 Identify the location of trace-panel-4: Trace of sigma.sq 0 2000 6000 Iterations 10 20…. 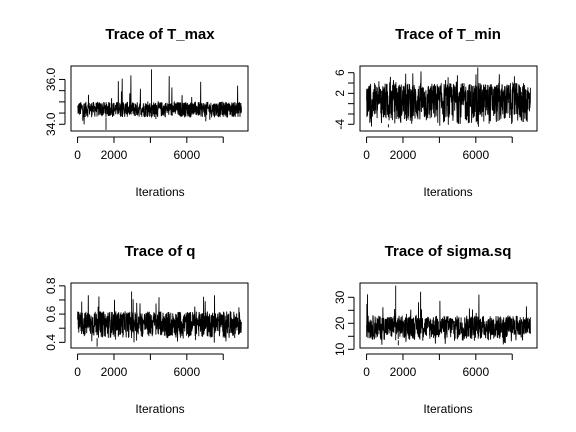
(435, 329).